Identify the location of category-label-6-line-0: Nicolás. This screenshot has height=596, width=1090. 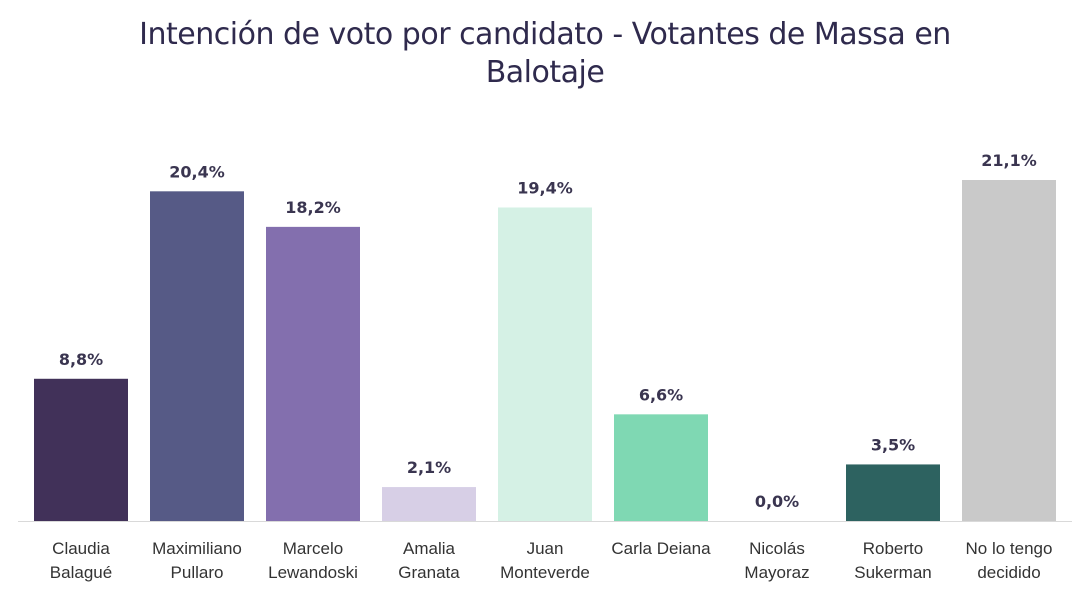
(777, 548).